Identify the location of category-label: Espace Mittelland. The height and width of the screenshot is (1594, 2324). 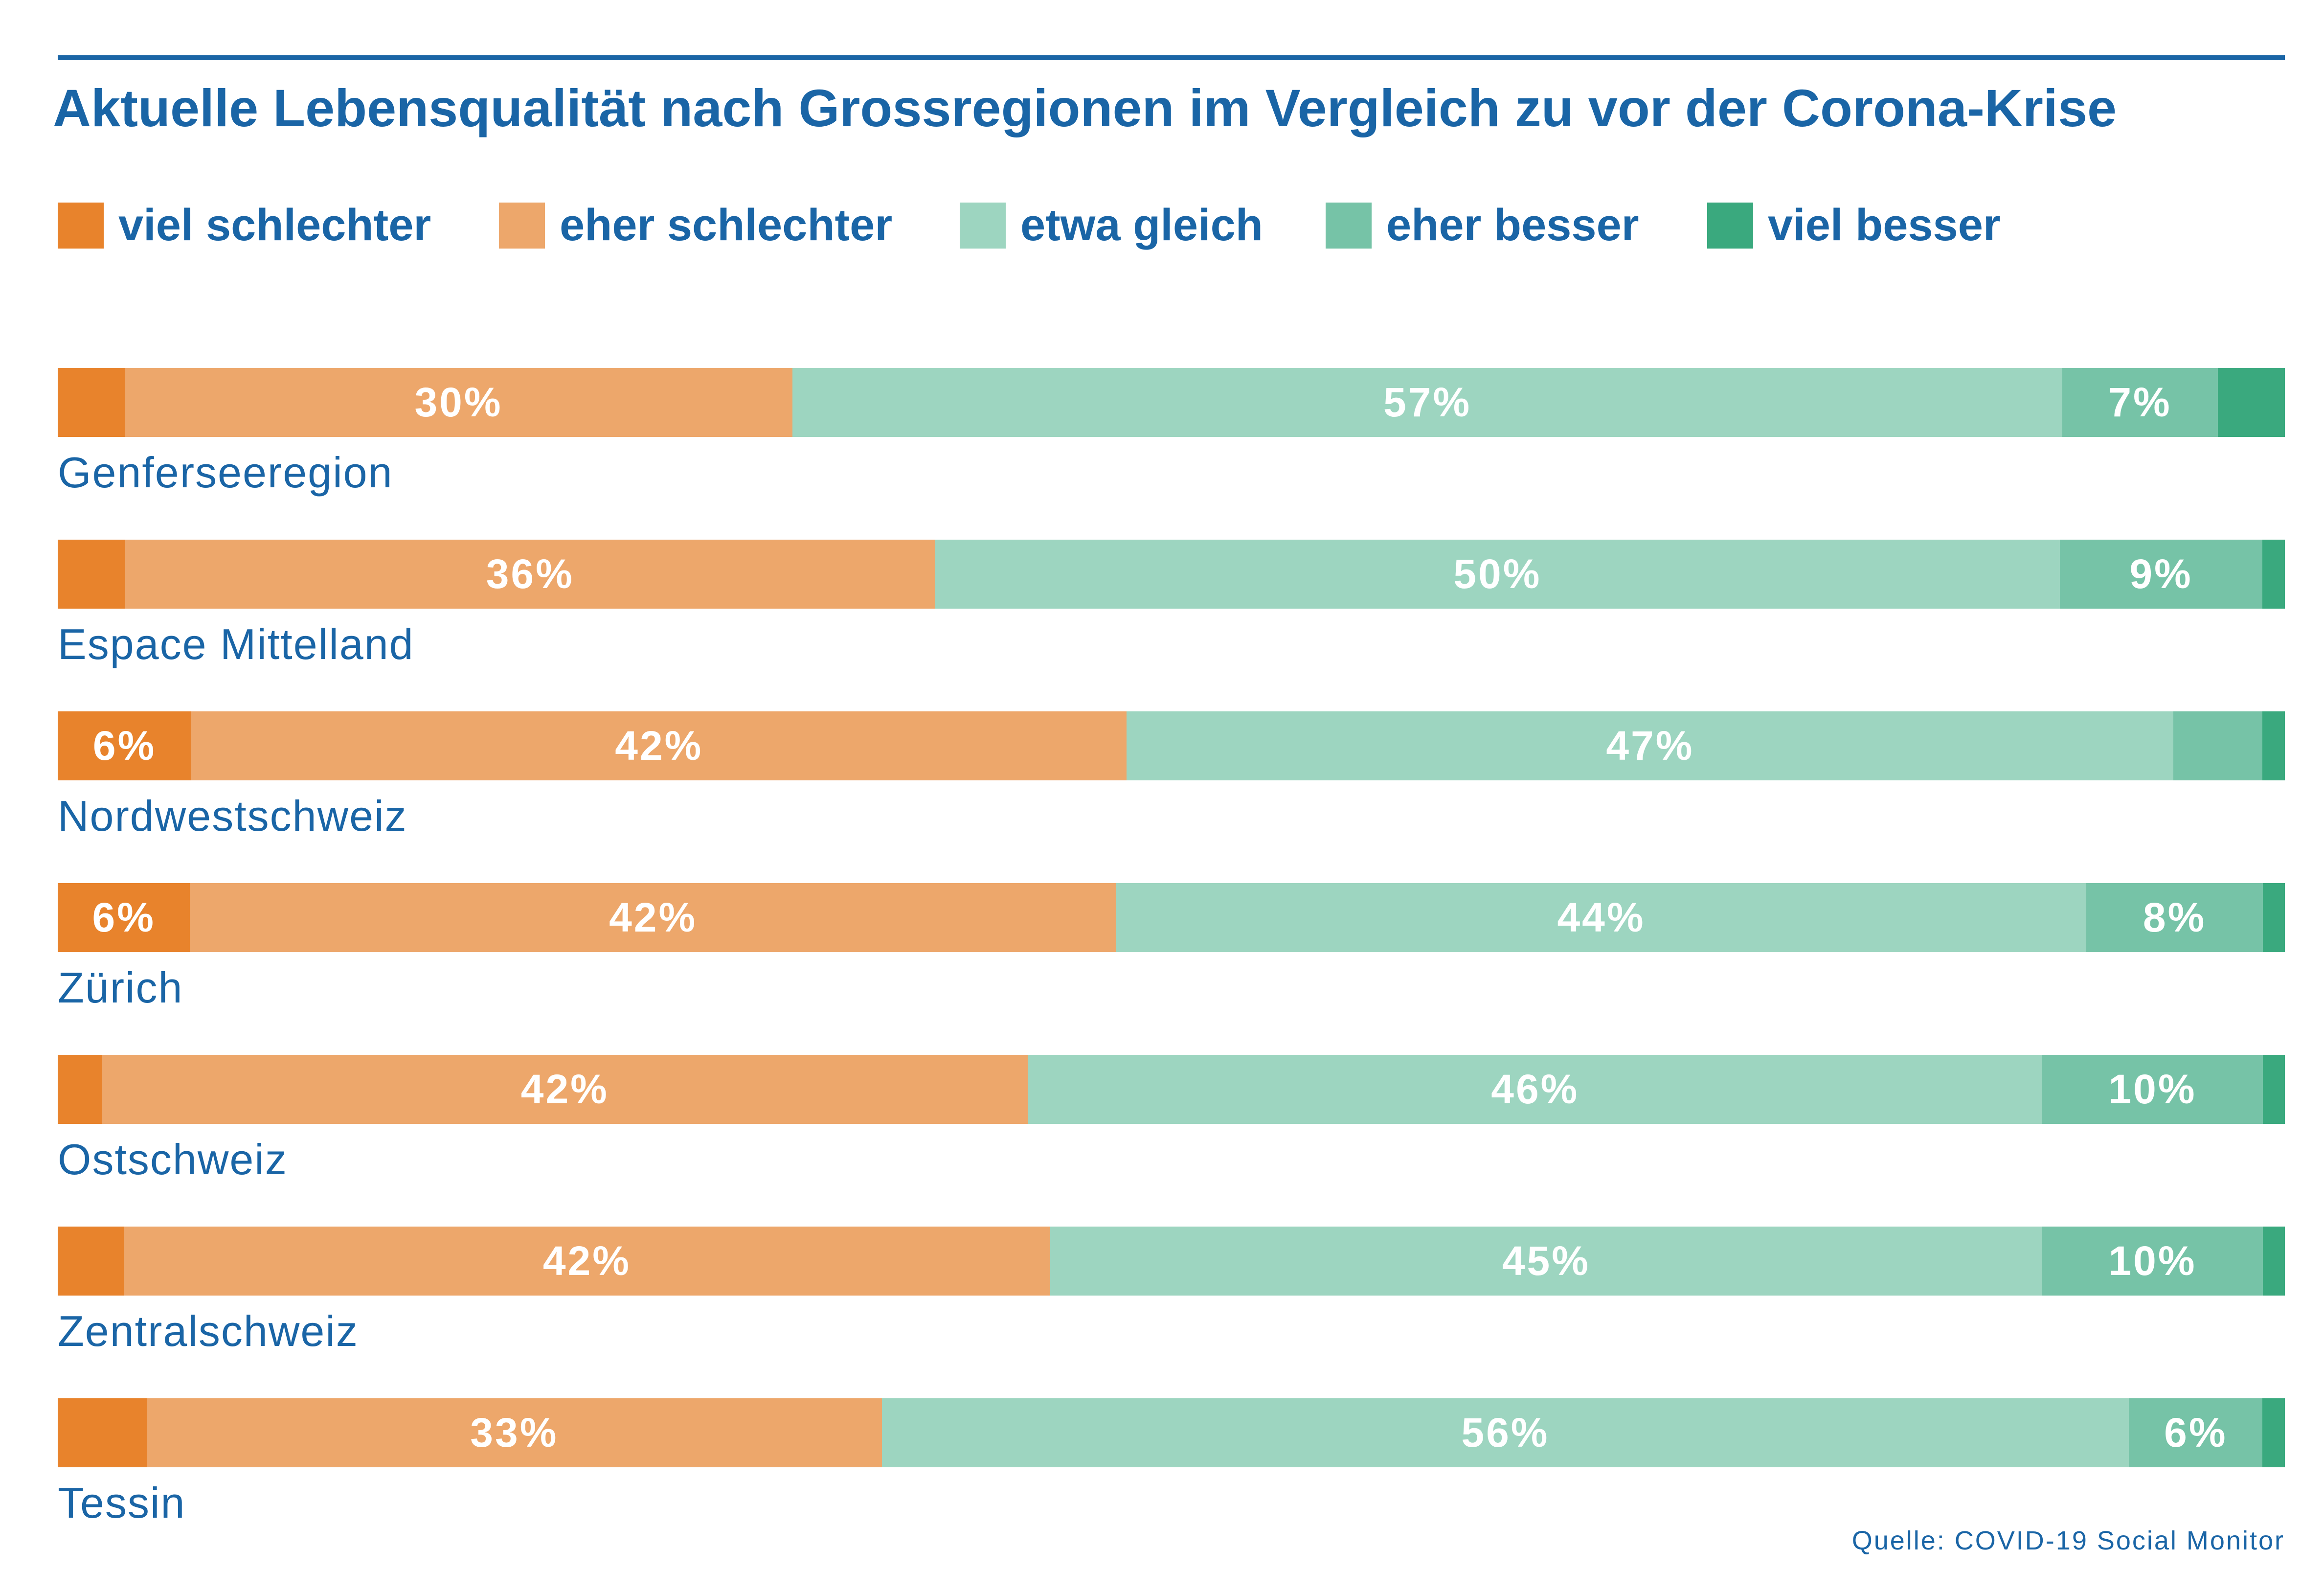
(236, 644).